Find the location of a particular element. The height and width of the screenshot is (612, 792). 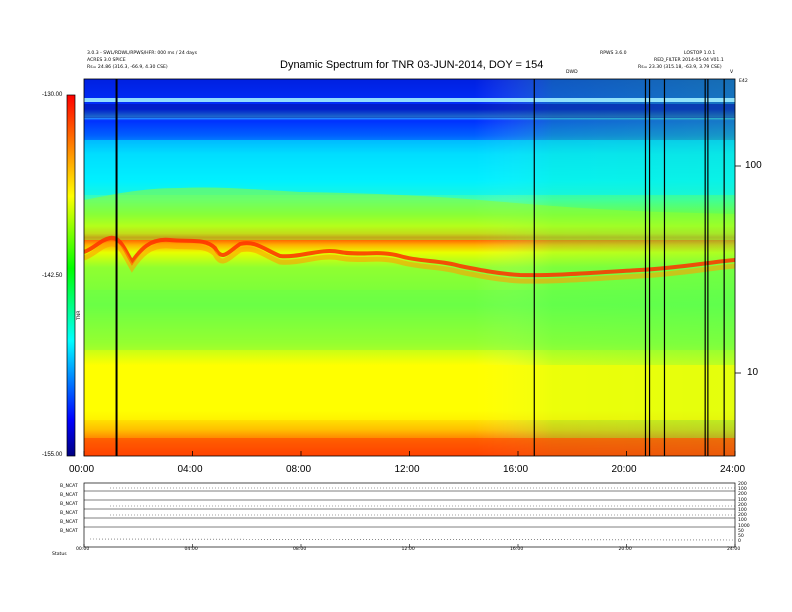

header-right-marker2: E42 is located at coordinates (743, 81).